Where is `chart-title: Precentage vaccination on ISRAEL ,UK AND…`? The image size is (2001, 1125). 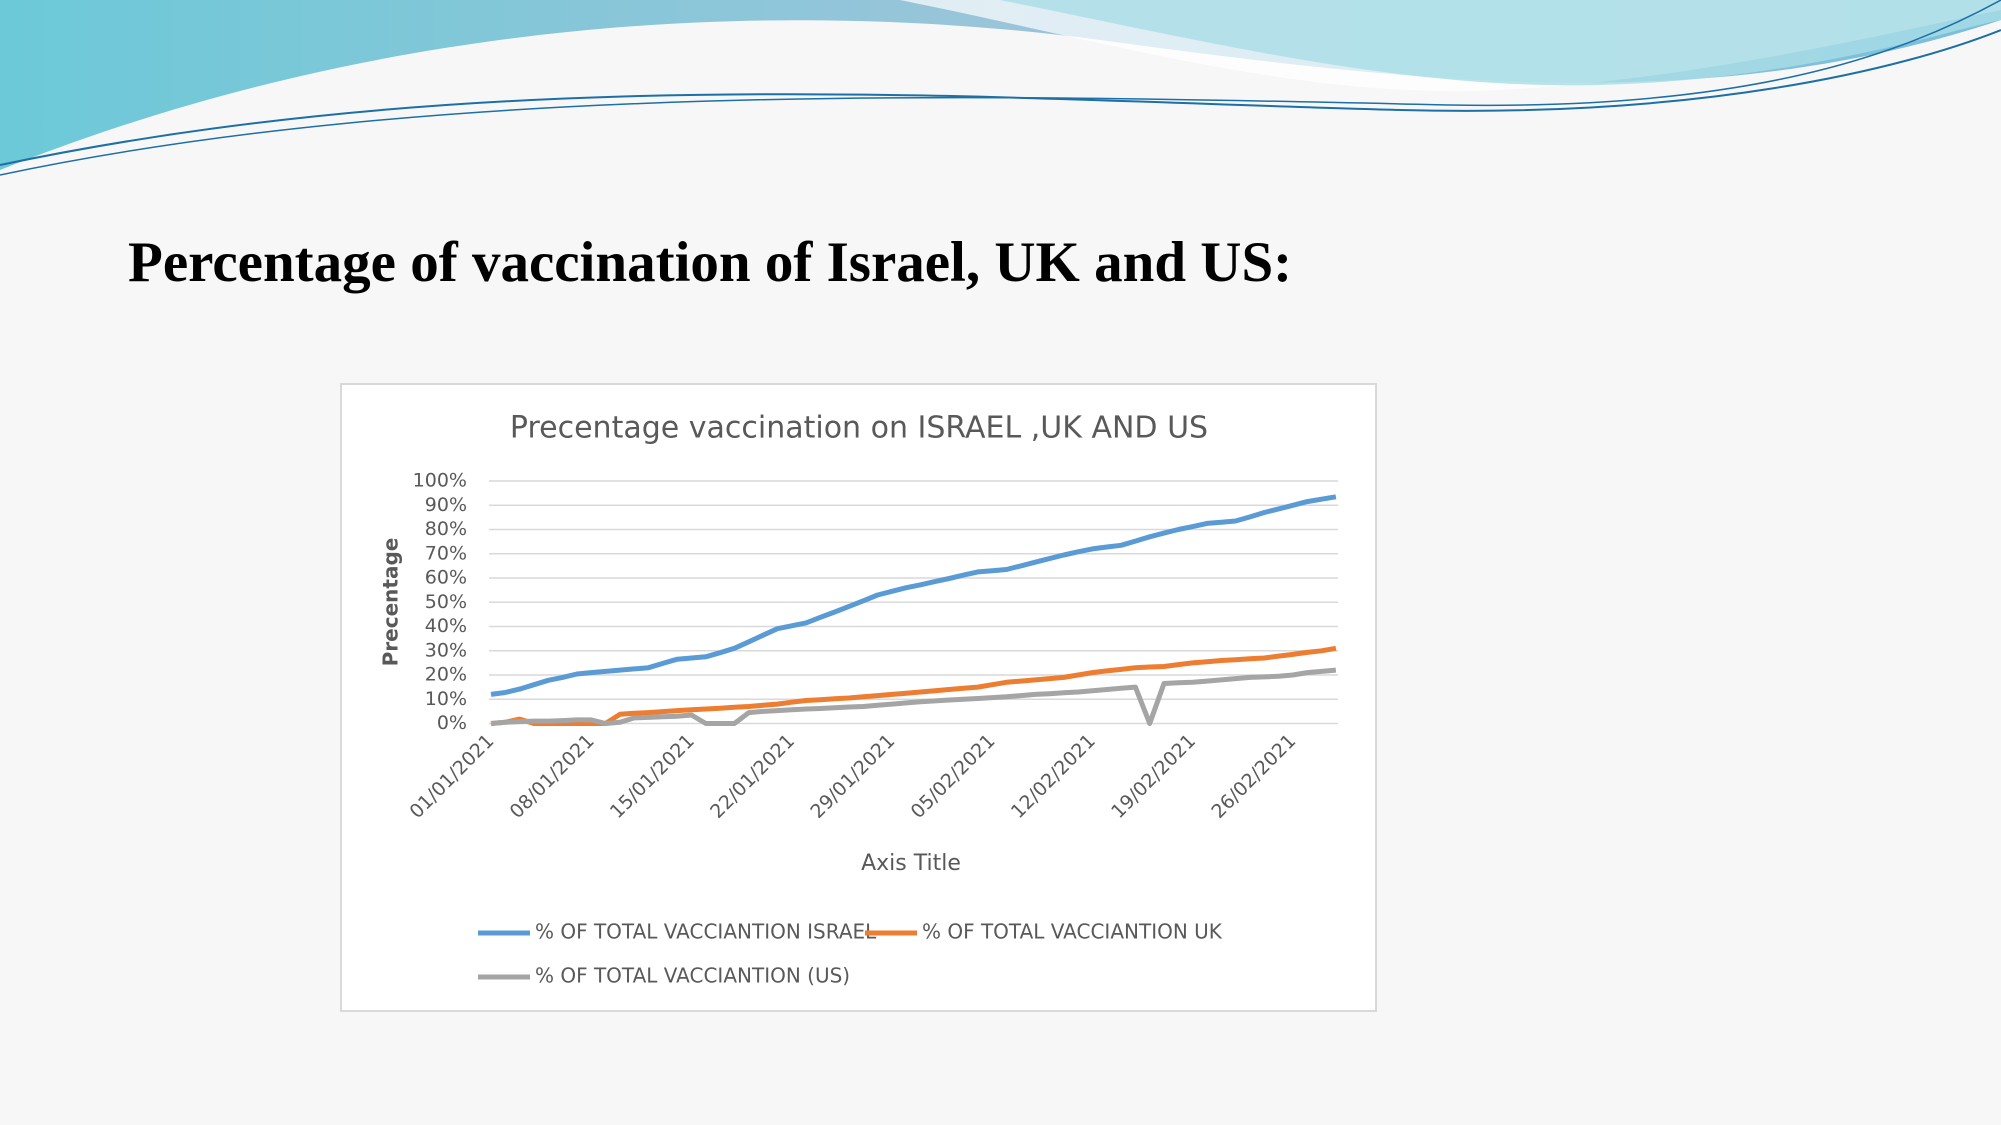
chart-title: Precentage vaccination on ISRAEL ,UK AND… is located at coordinates (859, 428).